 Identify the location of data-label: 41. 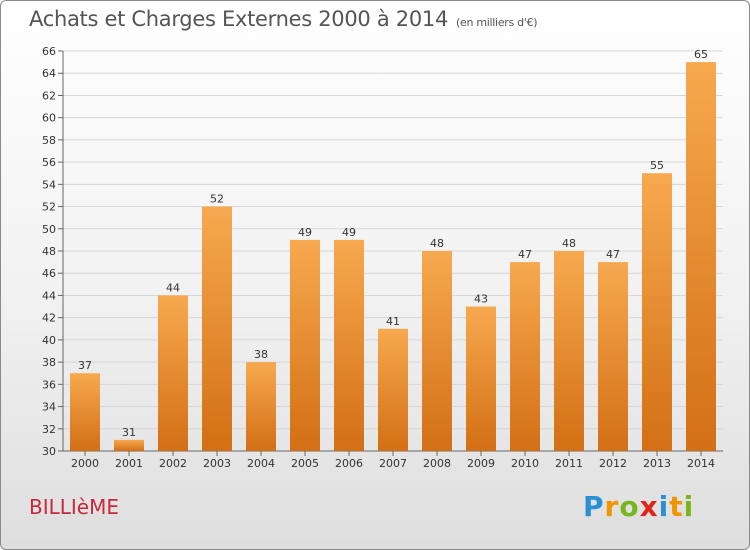
(393, 321).